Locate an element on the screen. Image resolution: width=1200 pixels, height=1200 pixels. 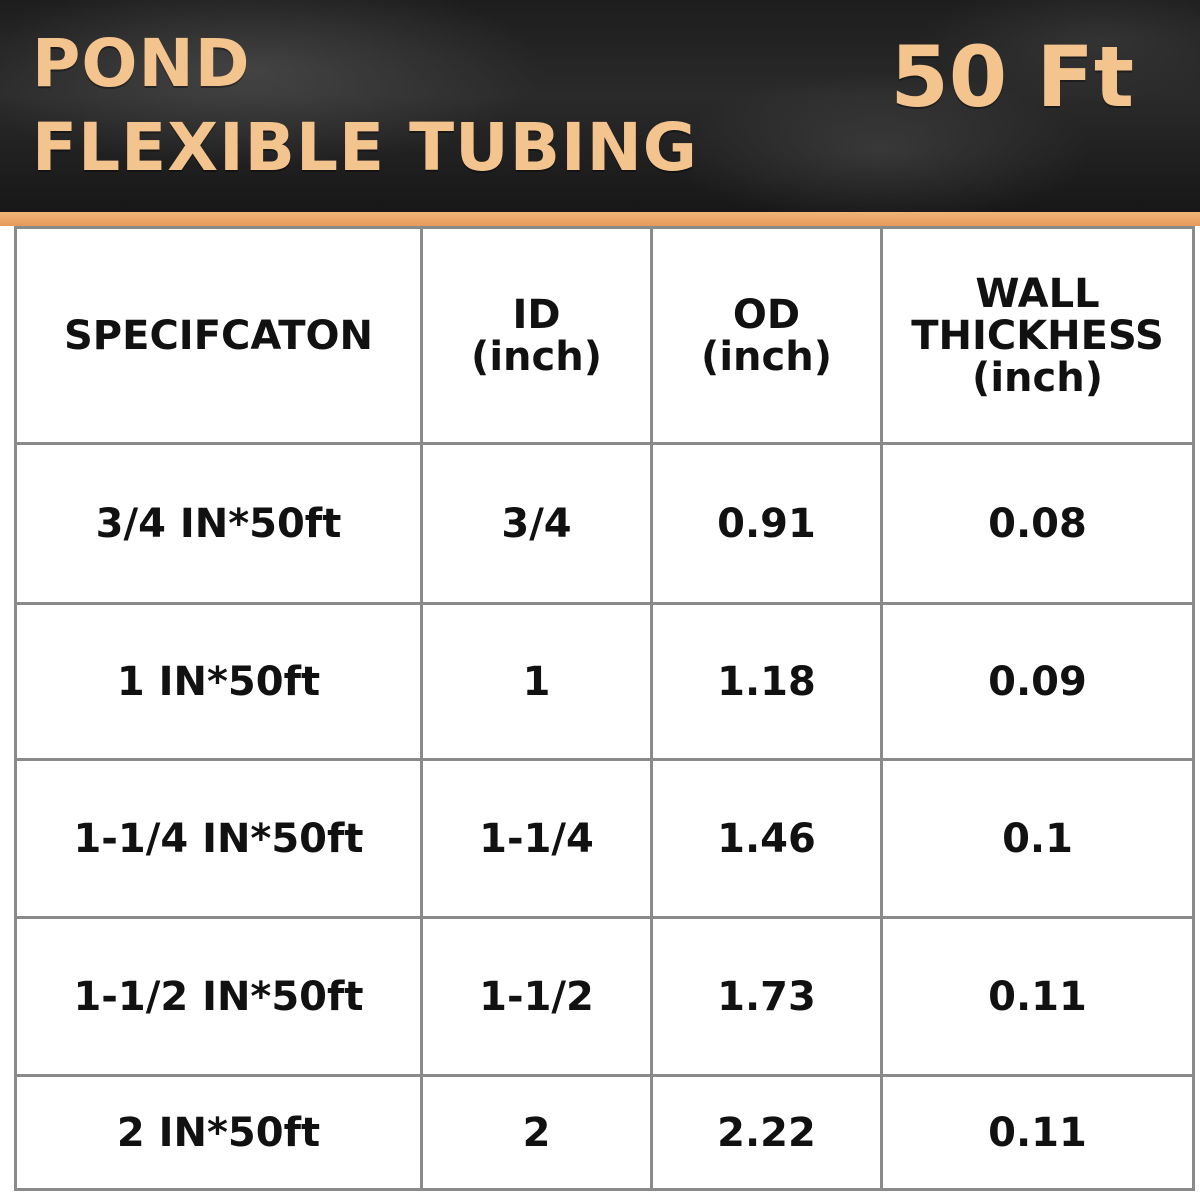
header-id: ID (inch) is located at coordinates (536, 335).